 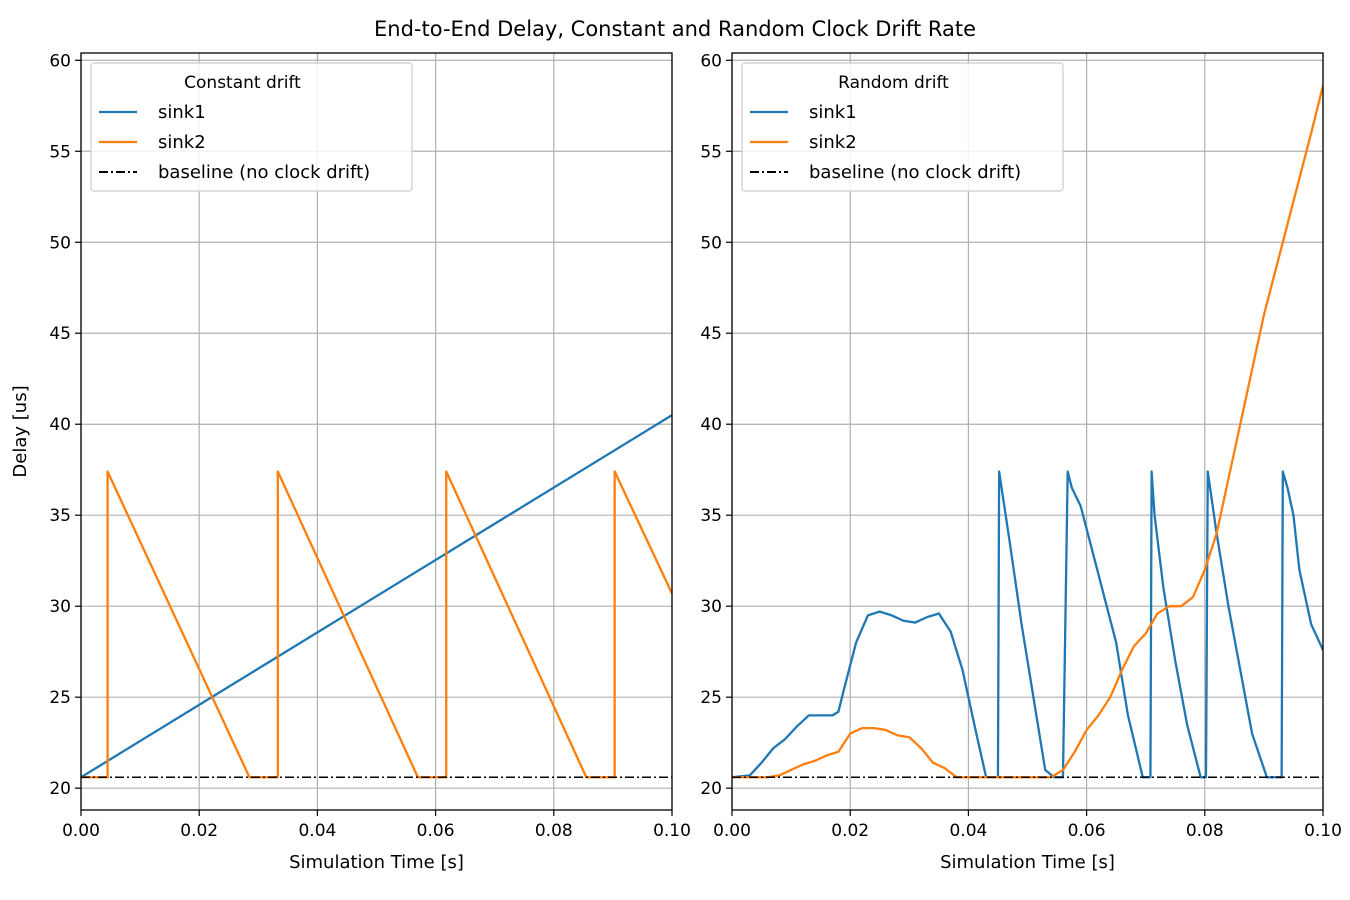 I want to click on chart1-xtick-label: 0.04, so click(x=317, y=831).